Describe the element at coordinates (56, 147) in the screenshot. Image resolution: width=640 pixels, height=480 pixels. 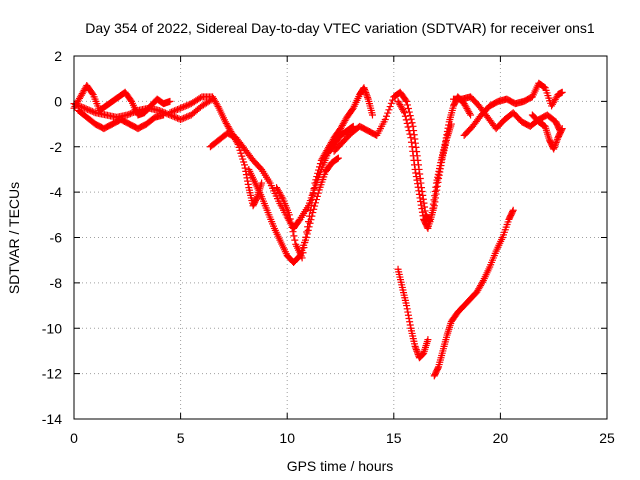
I see `y-tick-label: -2` at that location.